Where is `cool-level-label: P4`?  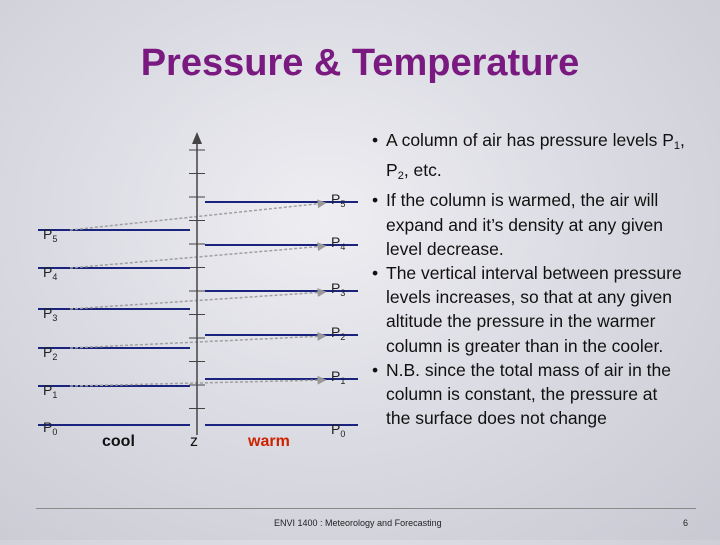
cool-level-label: P4 is located at coordinates (50, 273).